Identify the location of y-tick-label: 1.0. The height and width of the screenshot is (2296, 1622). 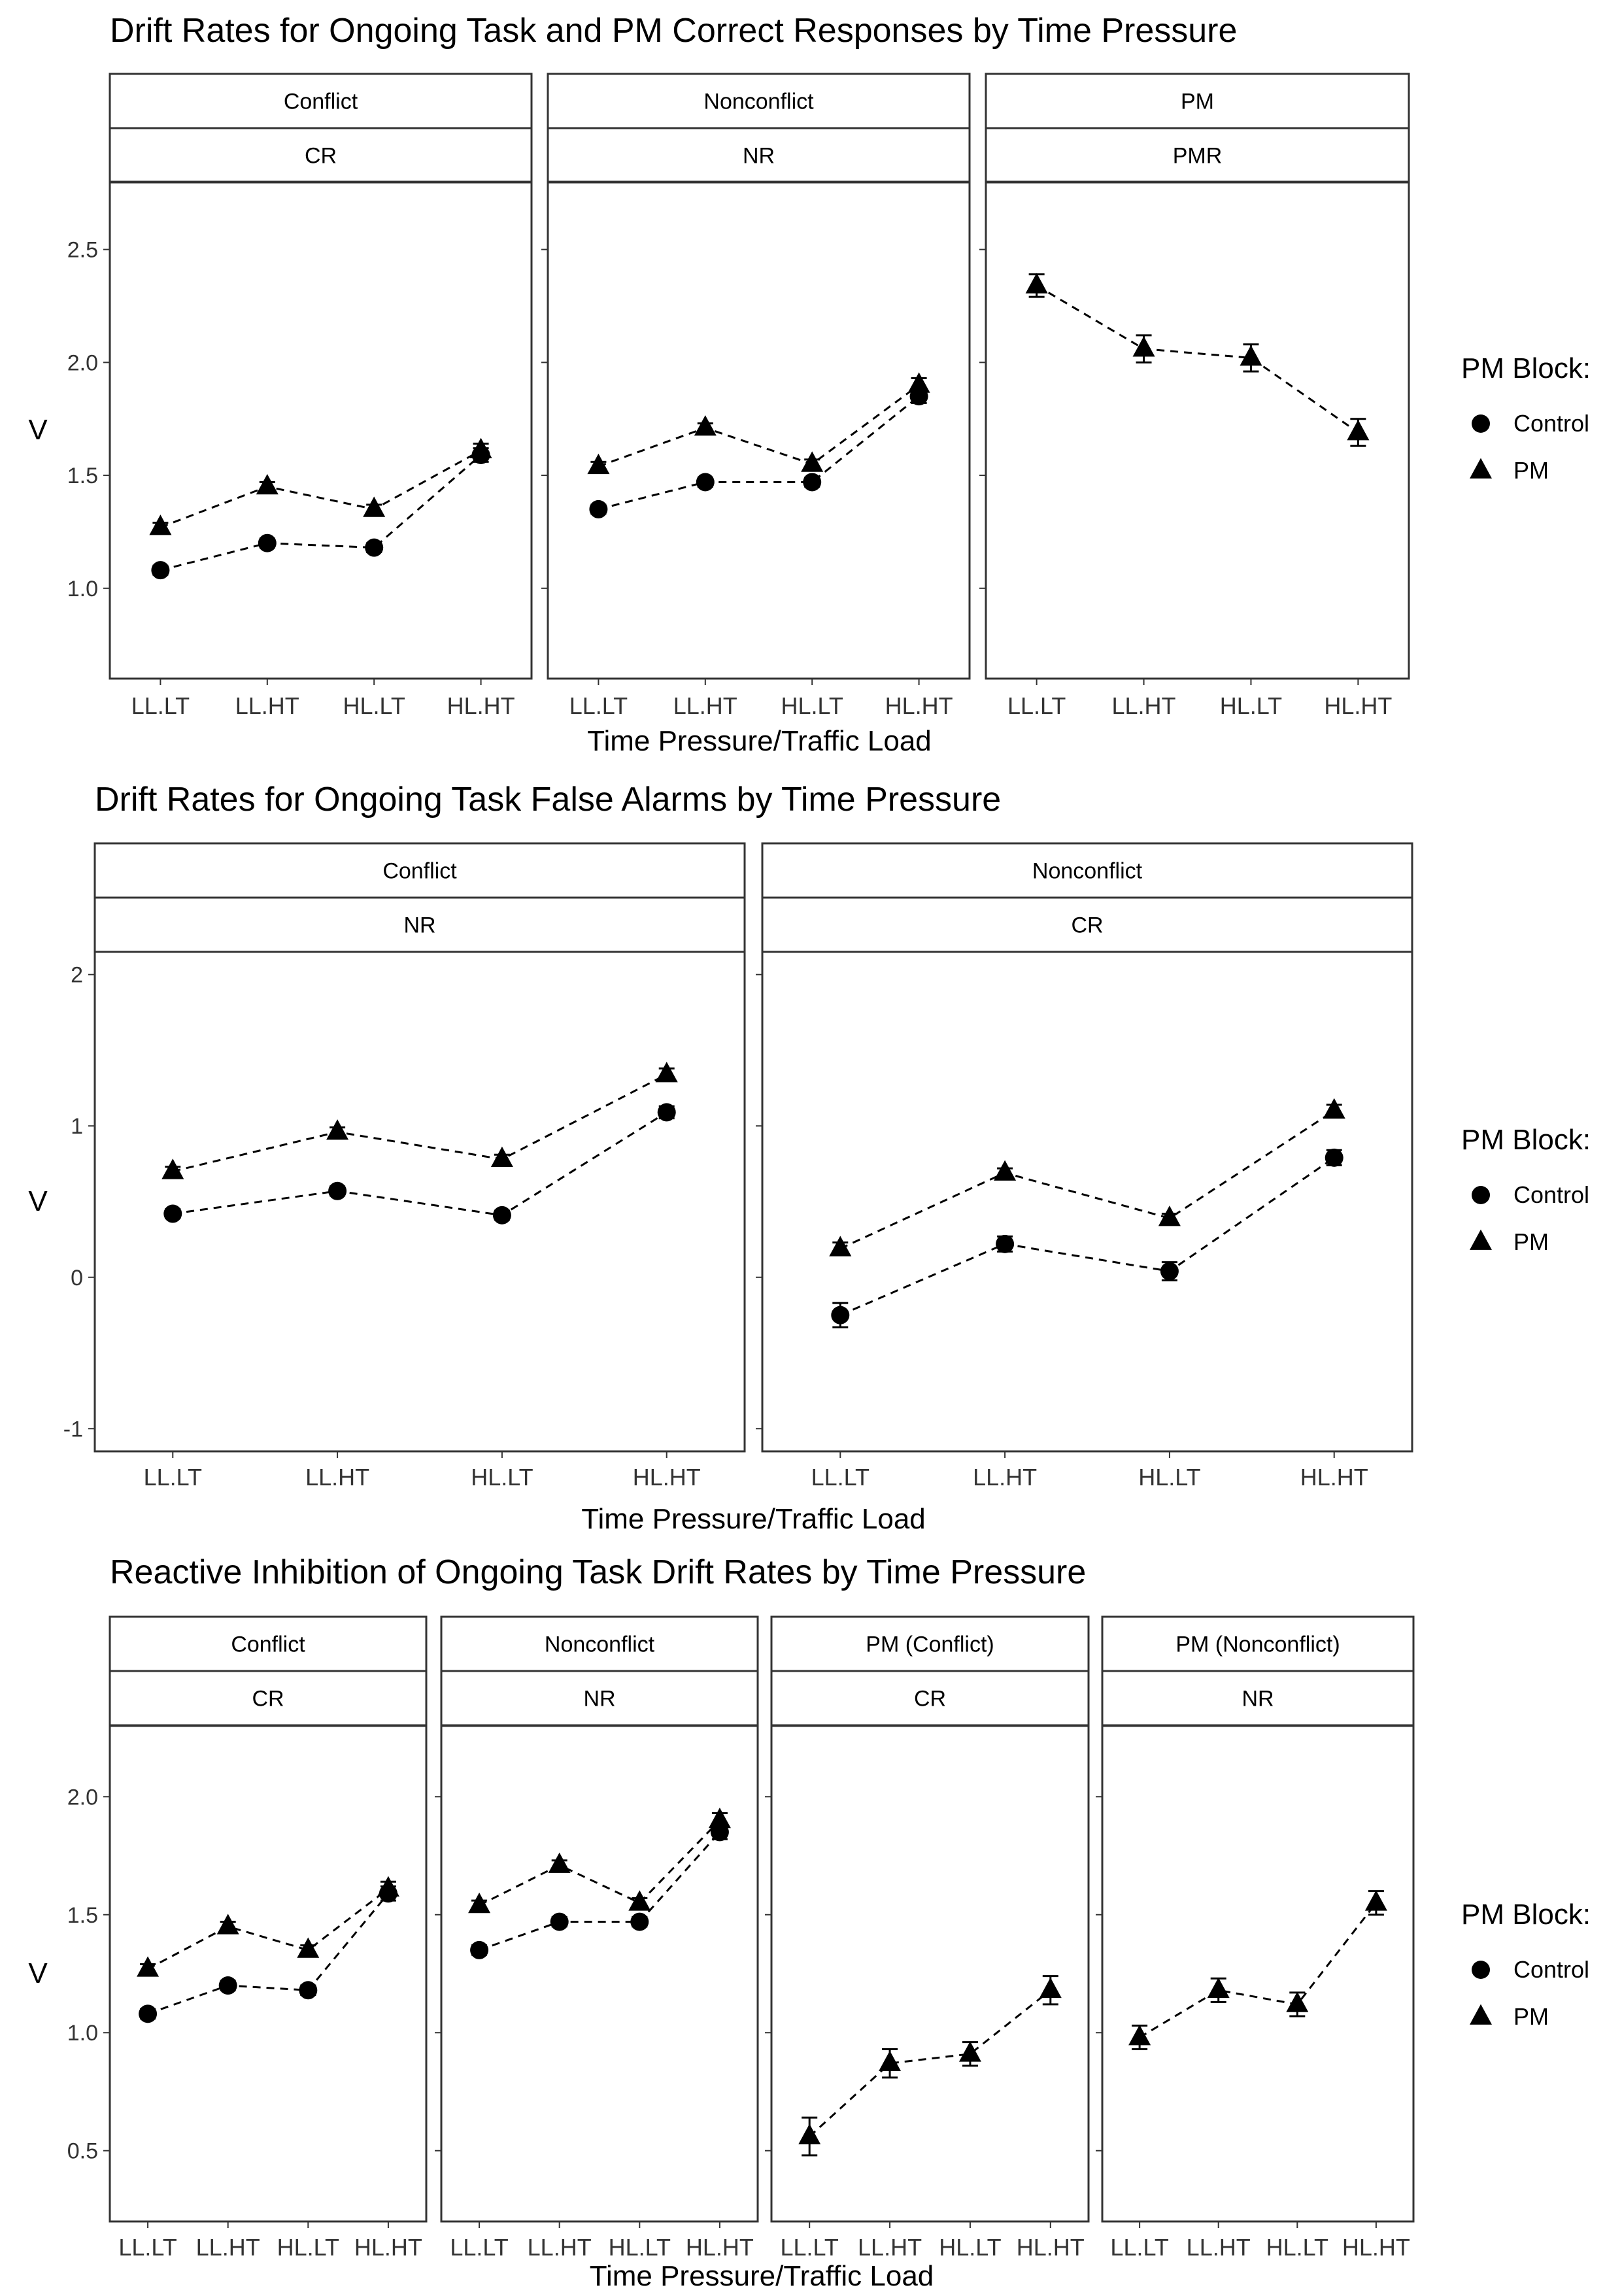
(82, 589).